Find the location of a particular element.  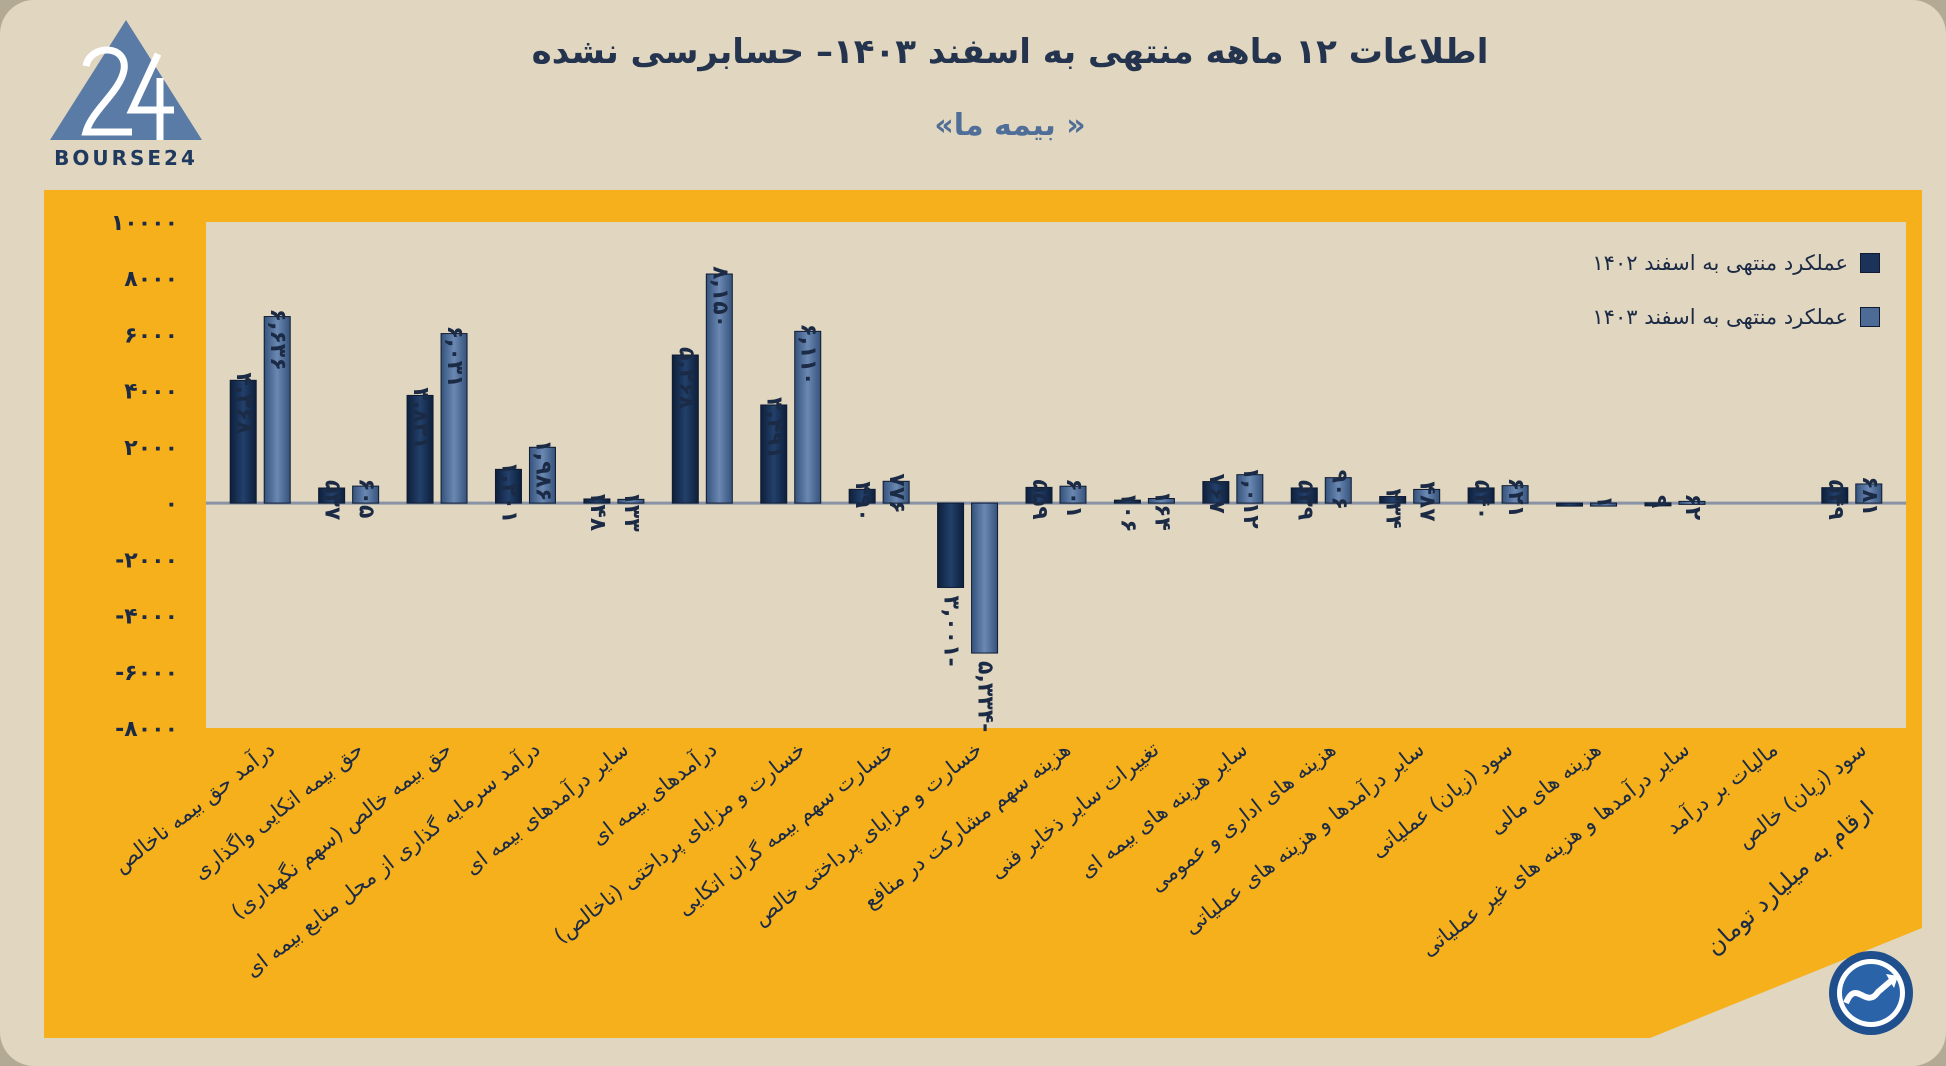

data-label: ۵,۲۶۸ is located at coordinates (685, 378).